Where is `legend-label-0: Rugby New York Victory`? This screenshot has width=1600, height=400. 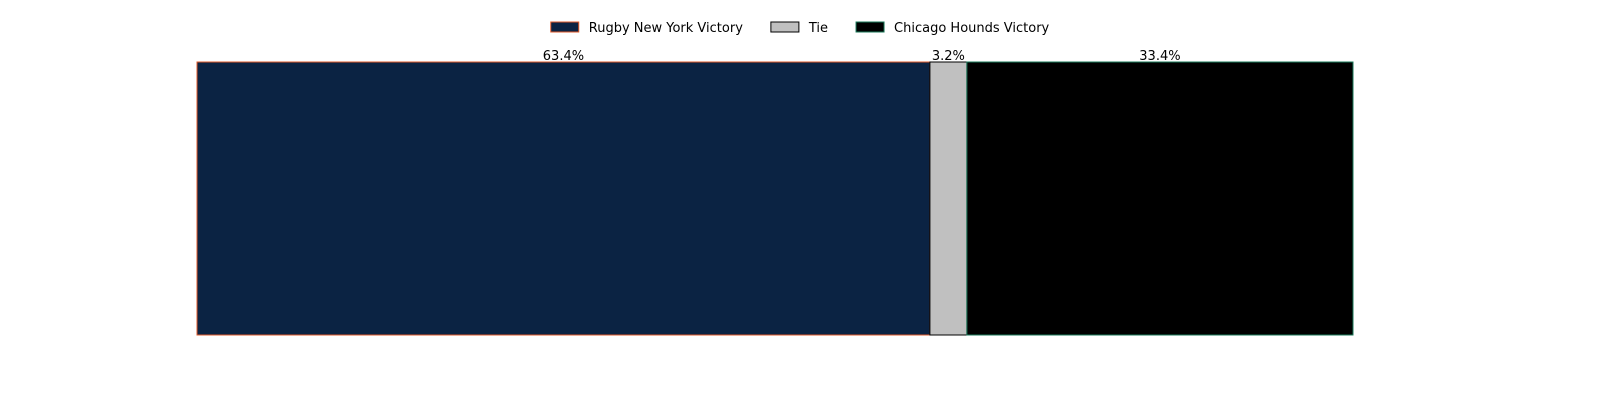 legend-label-0: Rugby New York Victory is located at coordinates (666, 28).